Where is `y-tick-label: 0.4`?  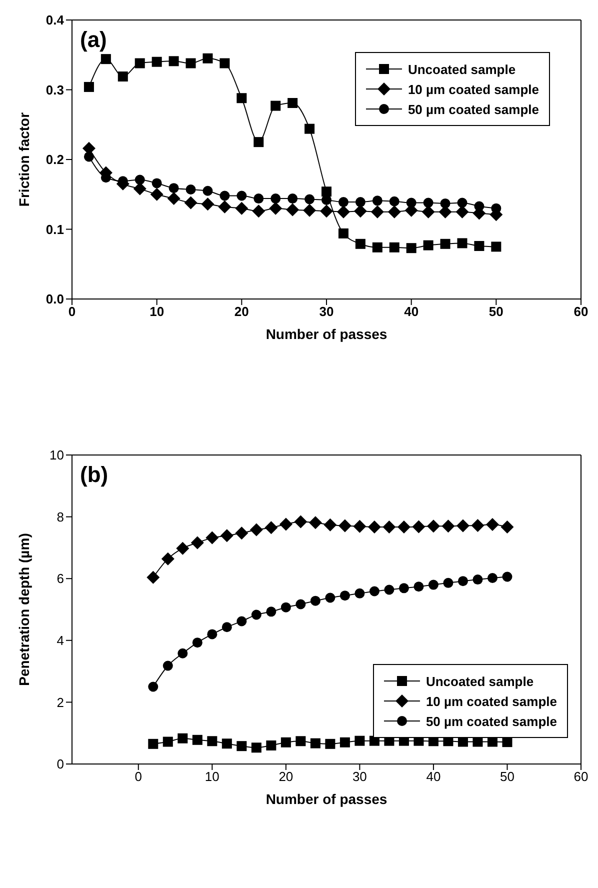 y-tick-label: 0.4 is located at coordinates (55, 20).